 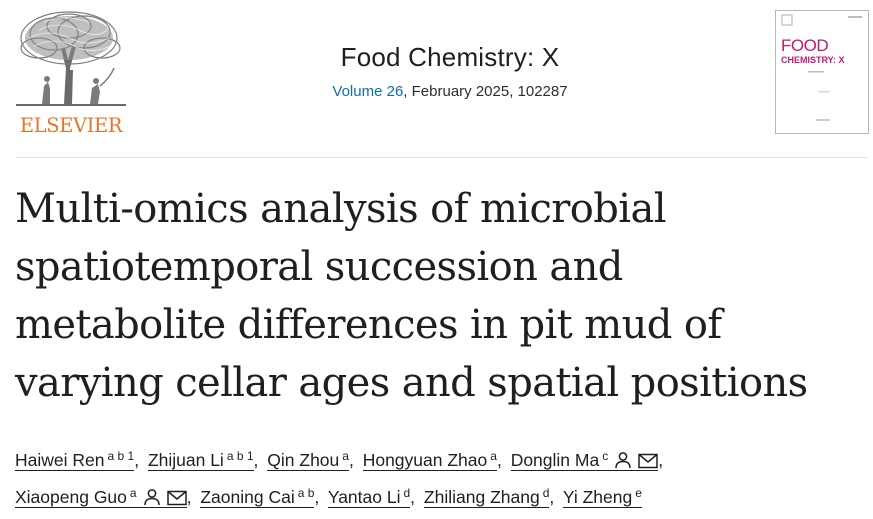 What do you see at coordinates (481, 497) in the screenshot?
I see `author-name: Zhiliang Zhang` at bounding box center [481, 497].